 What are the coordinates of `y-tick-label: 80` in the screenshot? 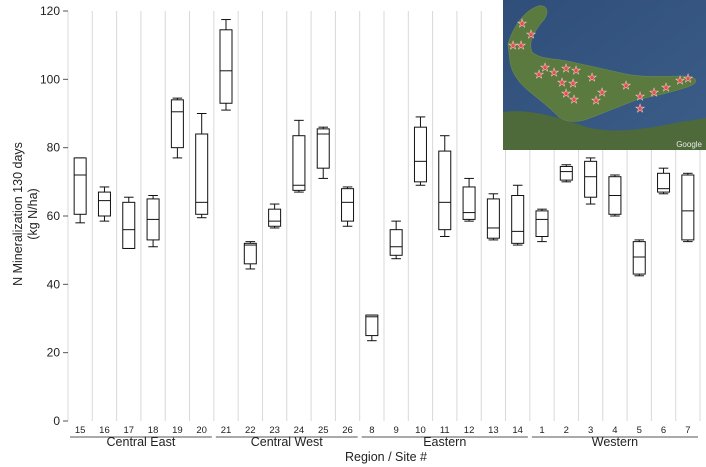 It's located at (54, 148).